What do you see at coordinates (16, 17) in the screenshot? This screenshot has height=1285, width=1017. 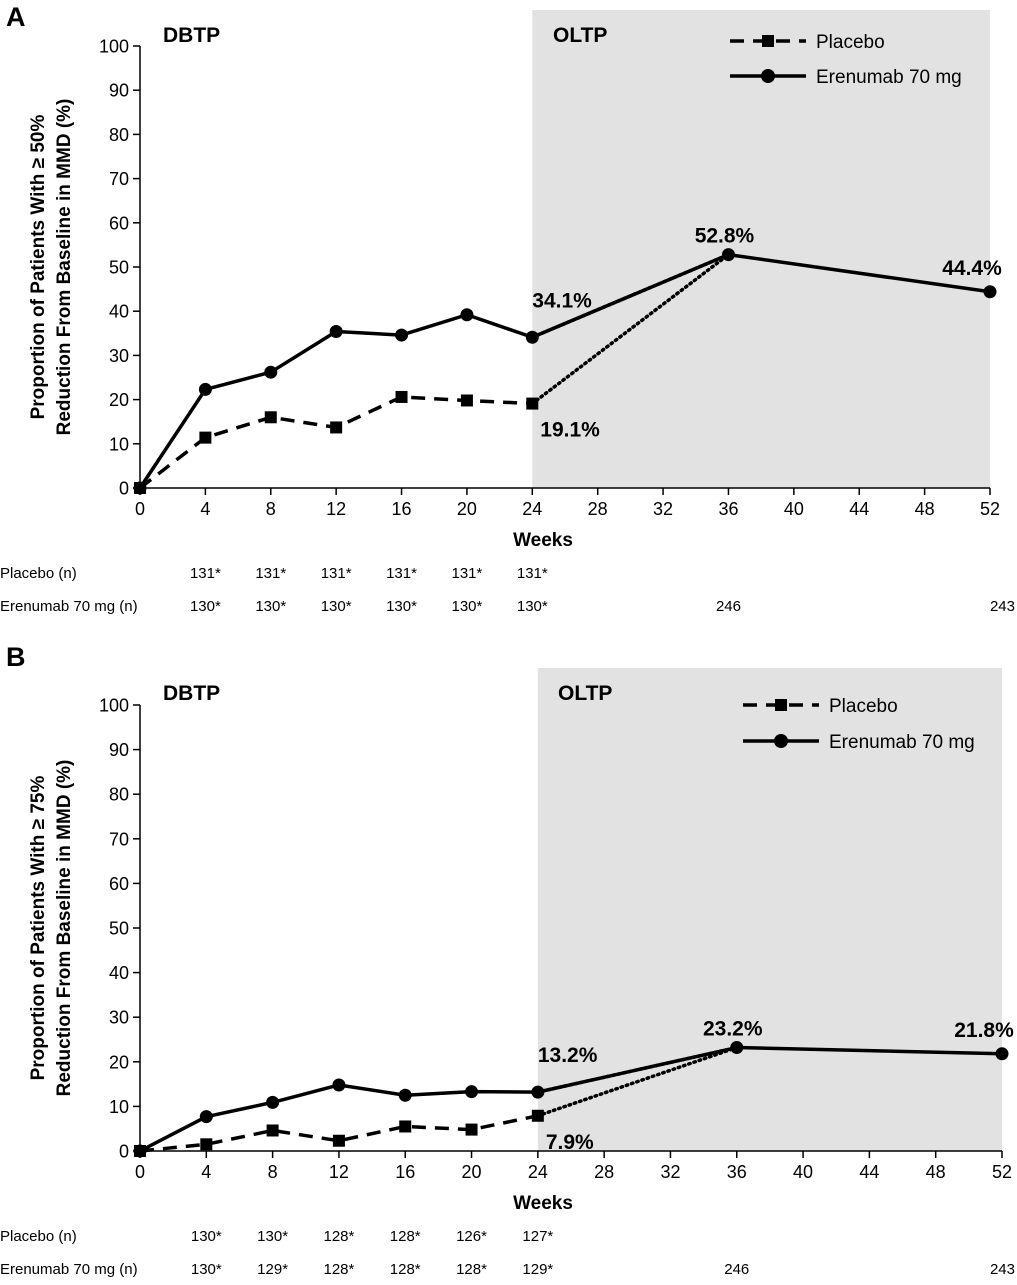 I see `panel-label: A` at bounding box center [16, 17].